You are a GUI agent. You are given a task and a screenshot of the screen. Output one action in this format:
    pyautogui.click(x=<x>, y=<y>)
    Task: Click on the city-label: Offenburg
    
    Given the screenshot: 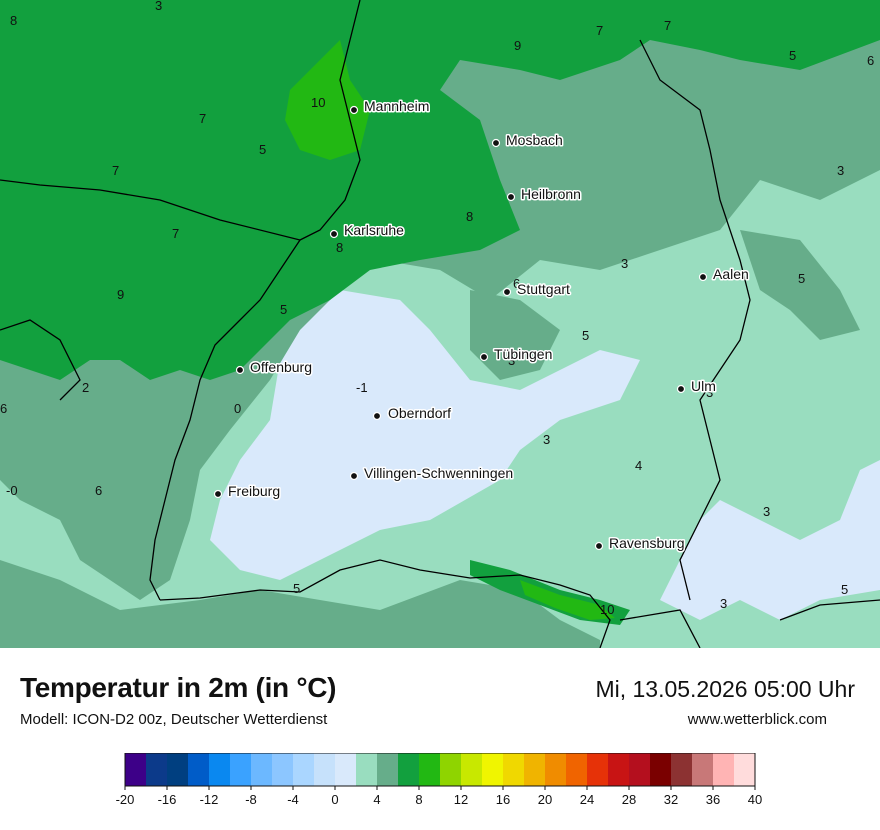 What is the action you would take?
    pyautogui.click(x=281, y=367)
    